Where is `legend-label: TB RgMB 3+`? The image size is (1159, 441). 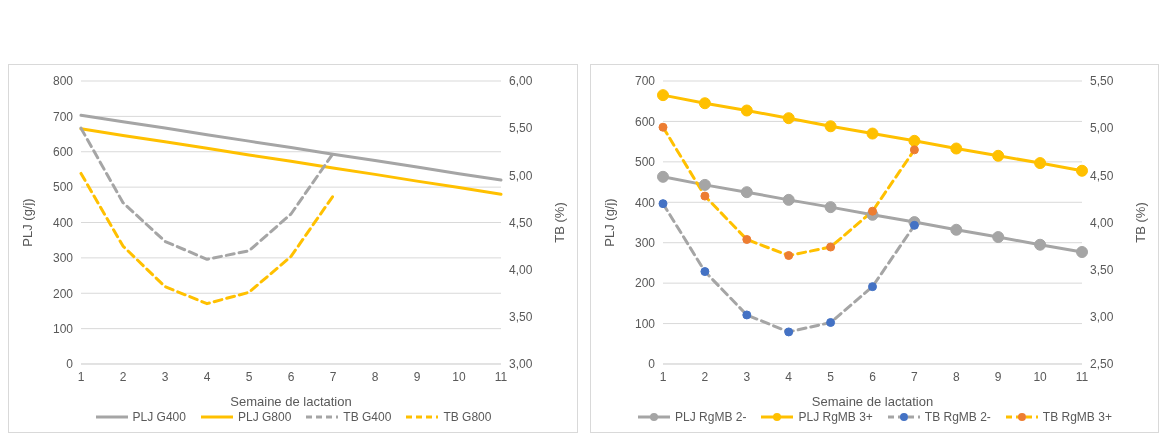 legend-label: TB RgMB 3+ is located at coordinates (1077, 417).